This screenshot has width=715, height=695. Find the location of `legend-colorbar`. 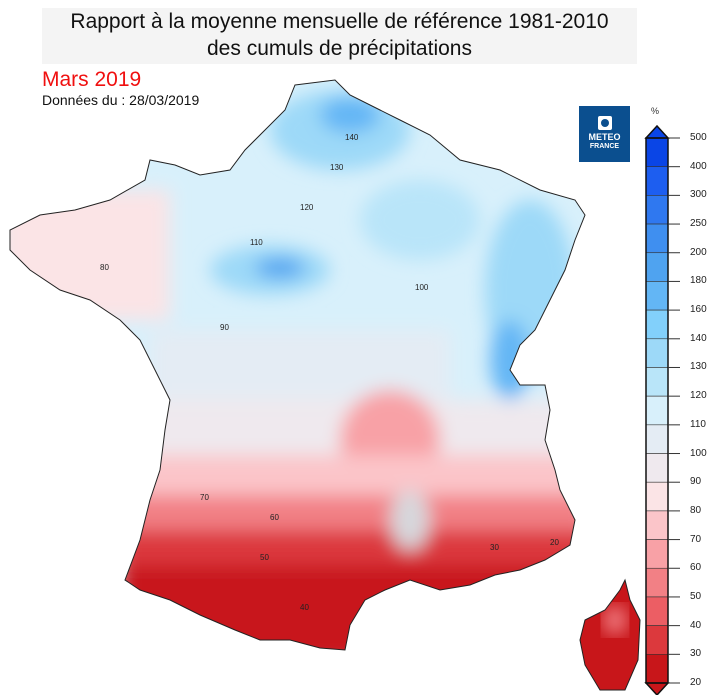

legend-colorbar is located at coordinates (662, 409).